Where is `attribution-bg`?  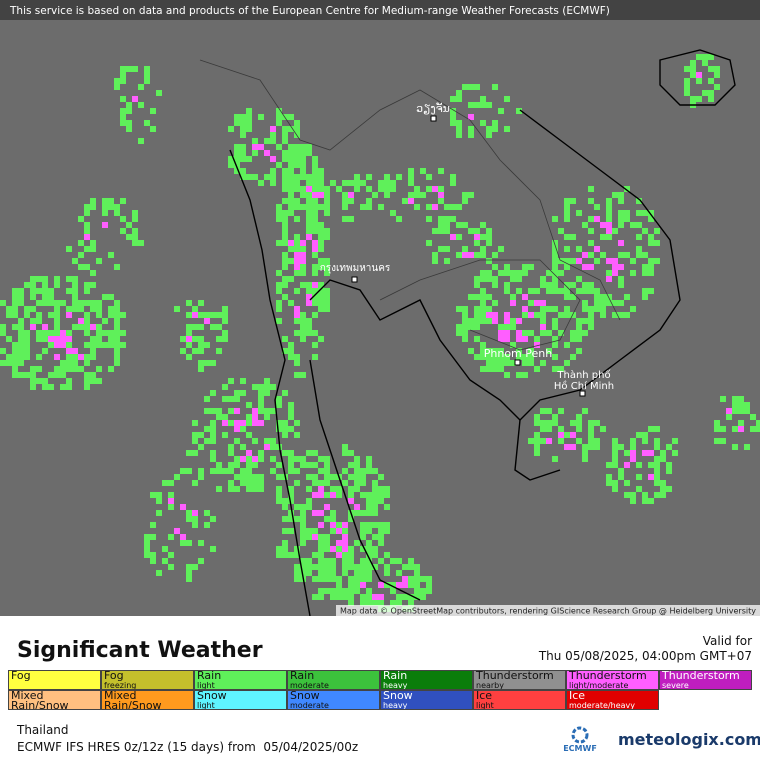 attribution-bg is located at coordinates (548, 610).